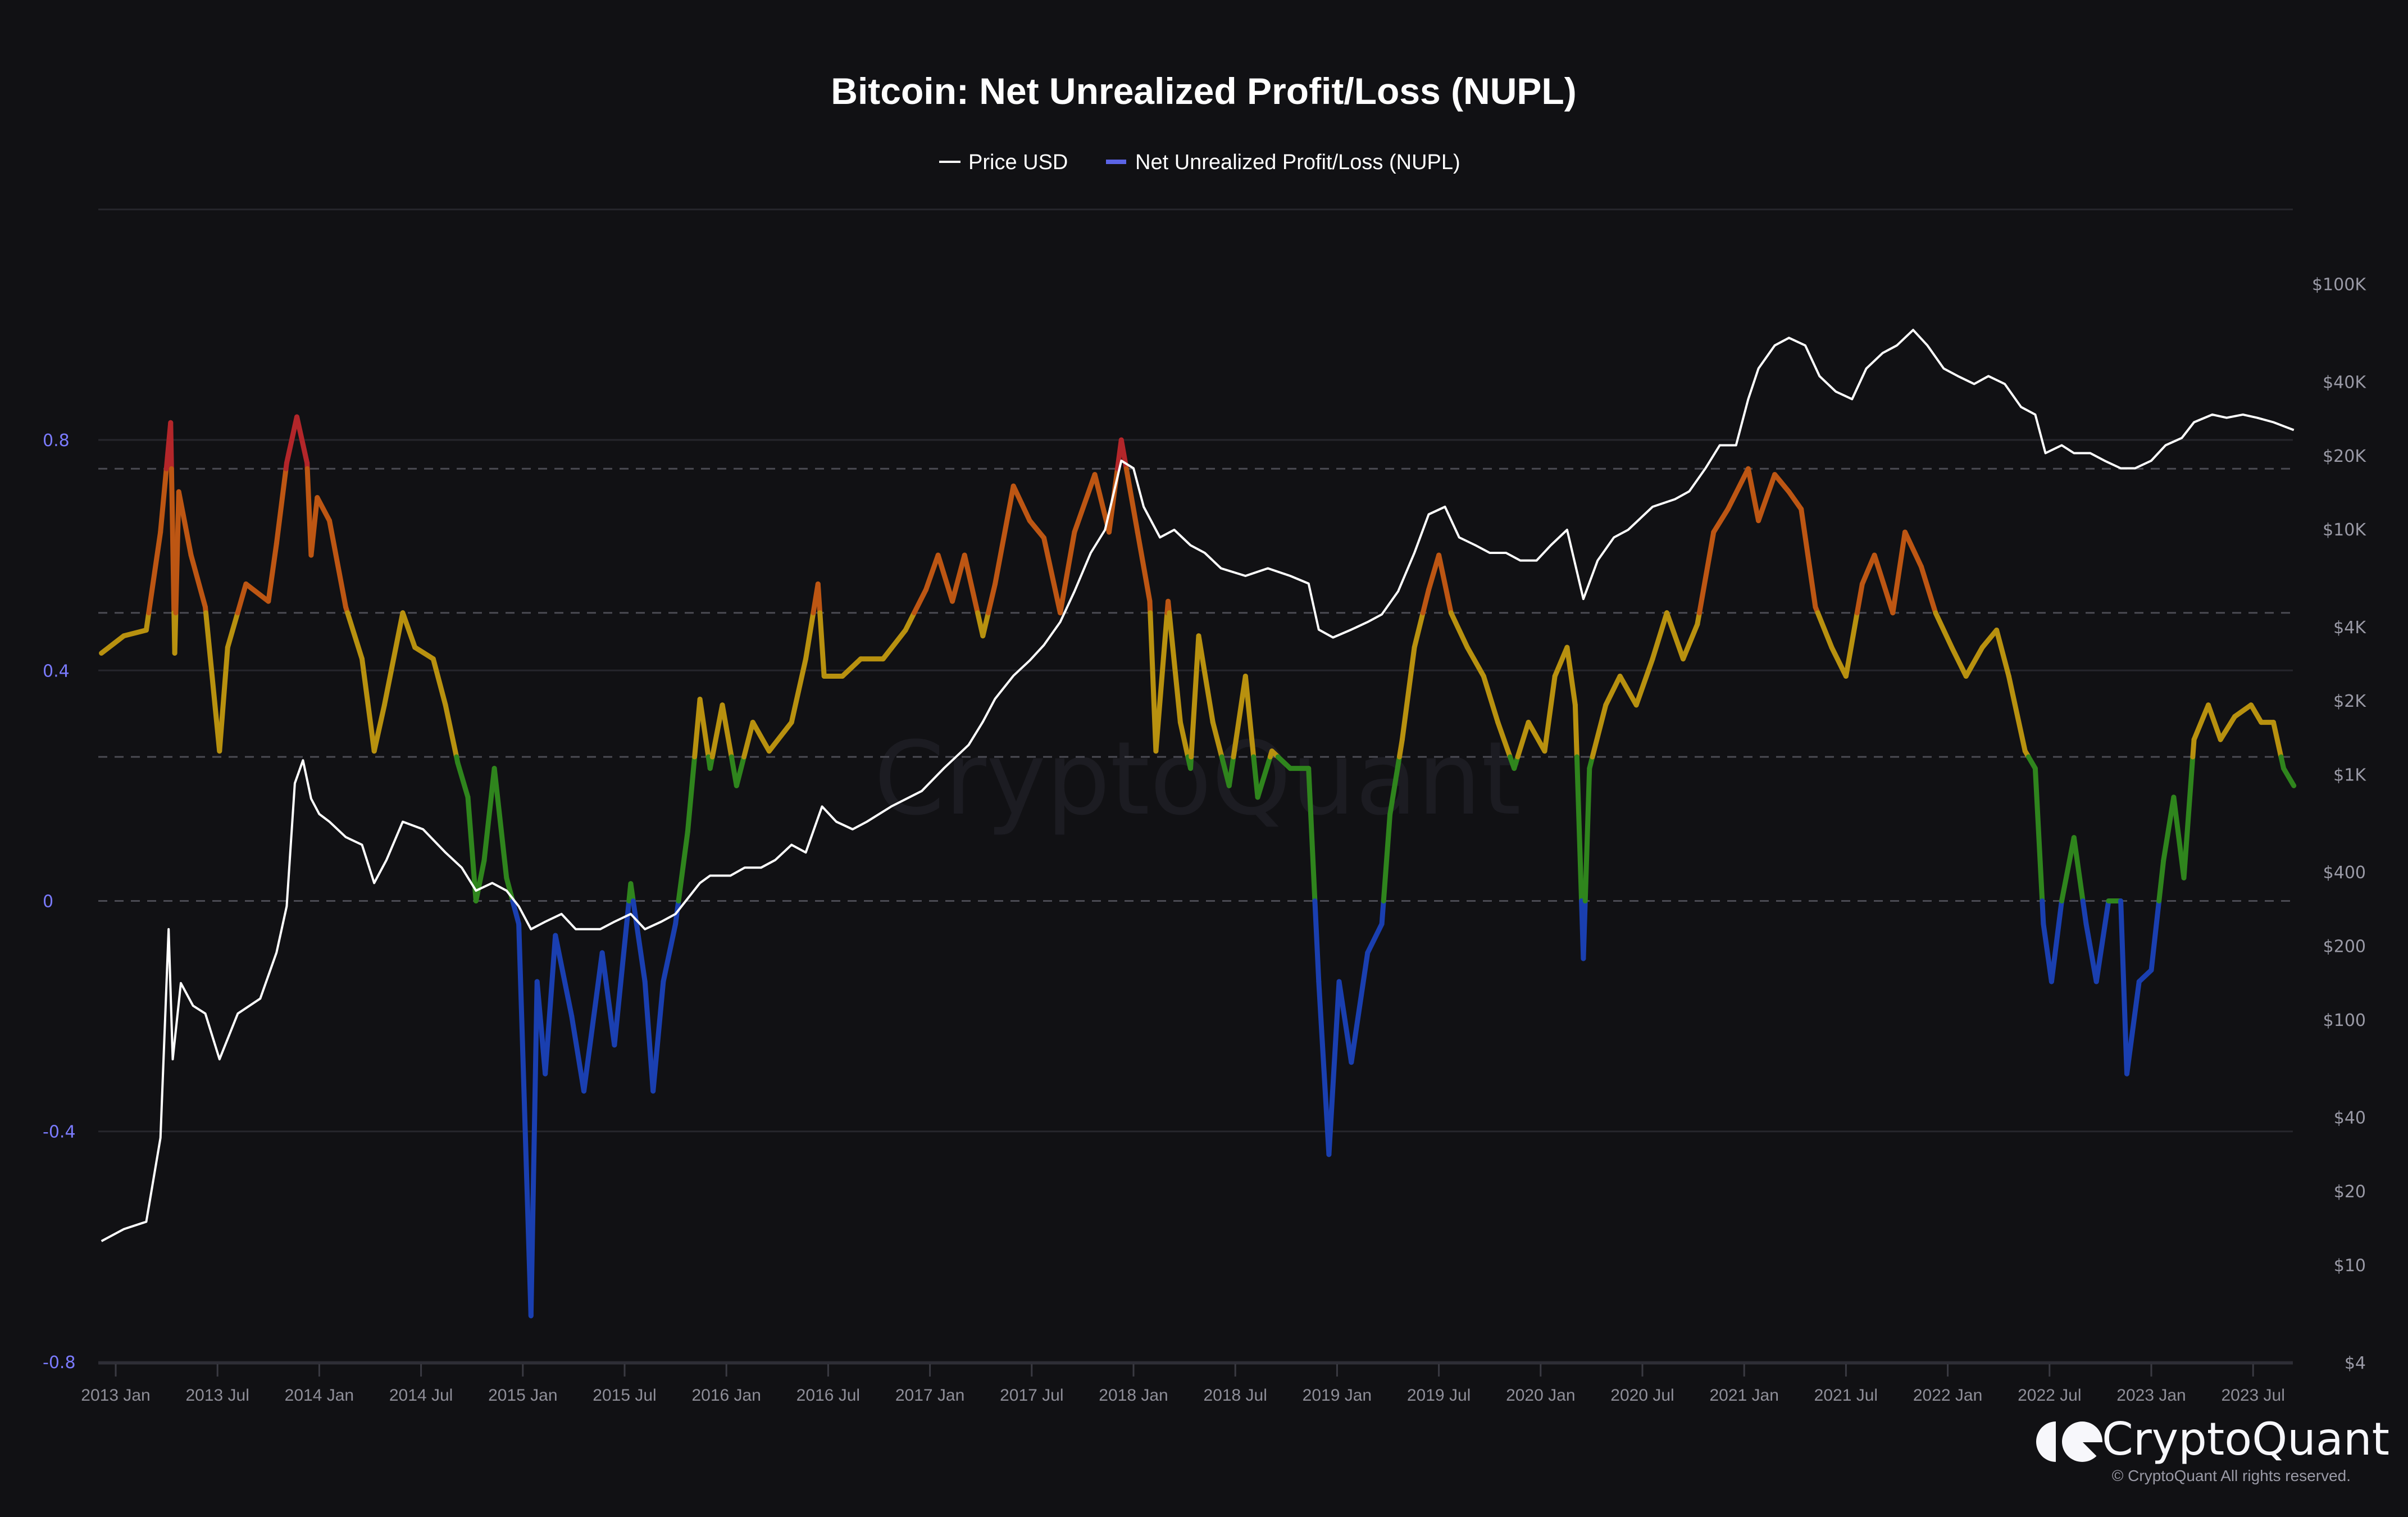  I want to click on y-left-tick-label: 0.8, so click(56, 441).